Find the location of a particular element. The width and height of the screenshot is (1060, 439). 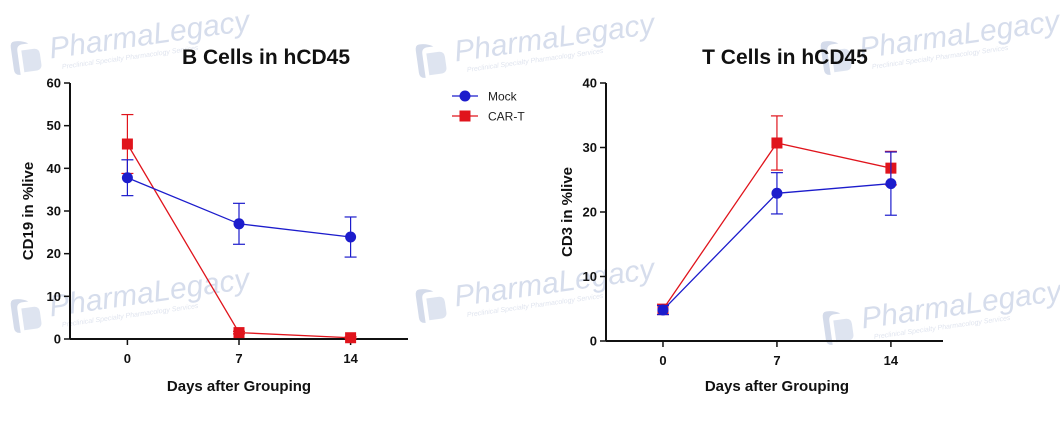

legend: Mock CAR-T is located at coordinates (488, 107).